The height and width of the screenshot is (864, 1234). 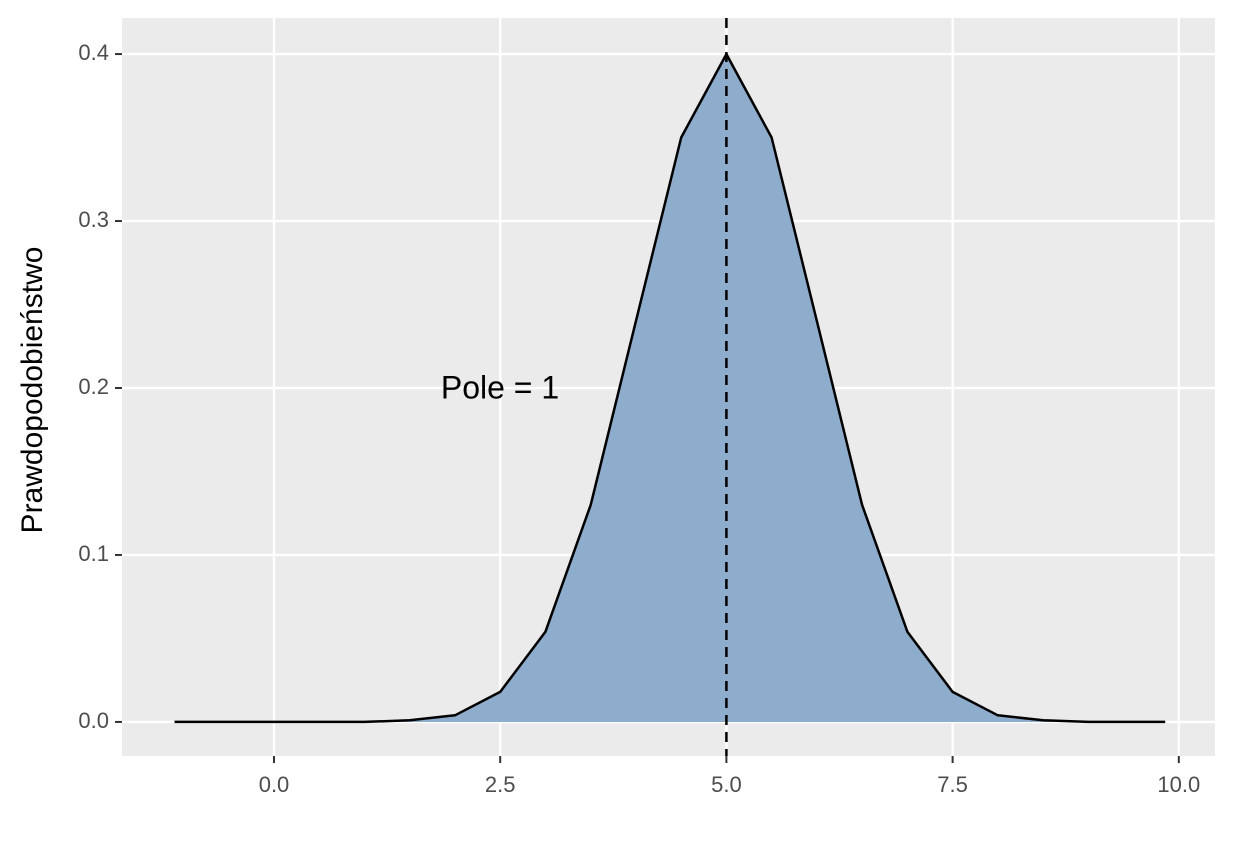 I want to click on x-tick-label: 0.0, so click(x=274, y=784).